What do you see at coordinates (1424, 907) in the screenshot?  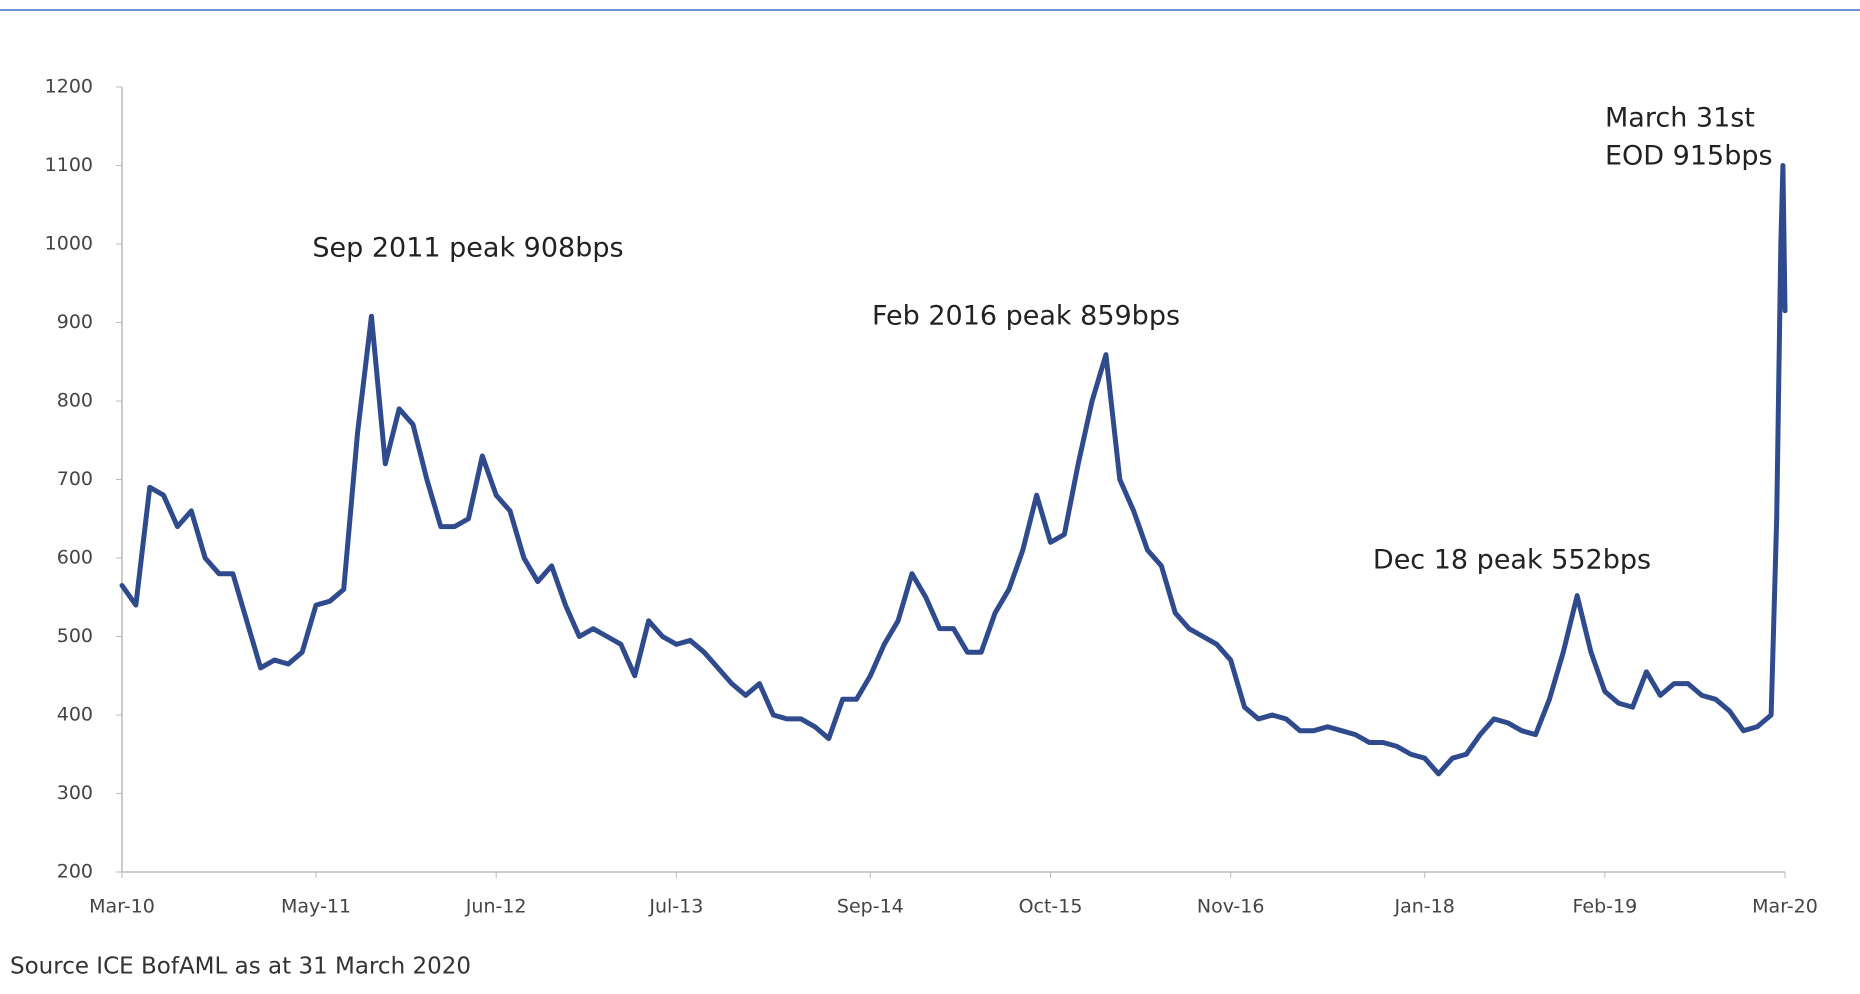 I see `x-tick-label: Jan-18` at bounding box center [1424, 907].